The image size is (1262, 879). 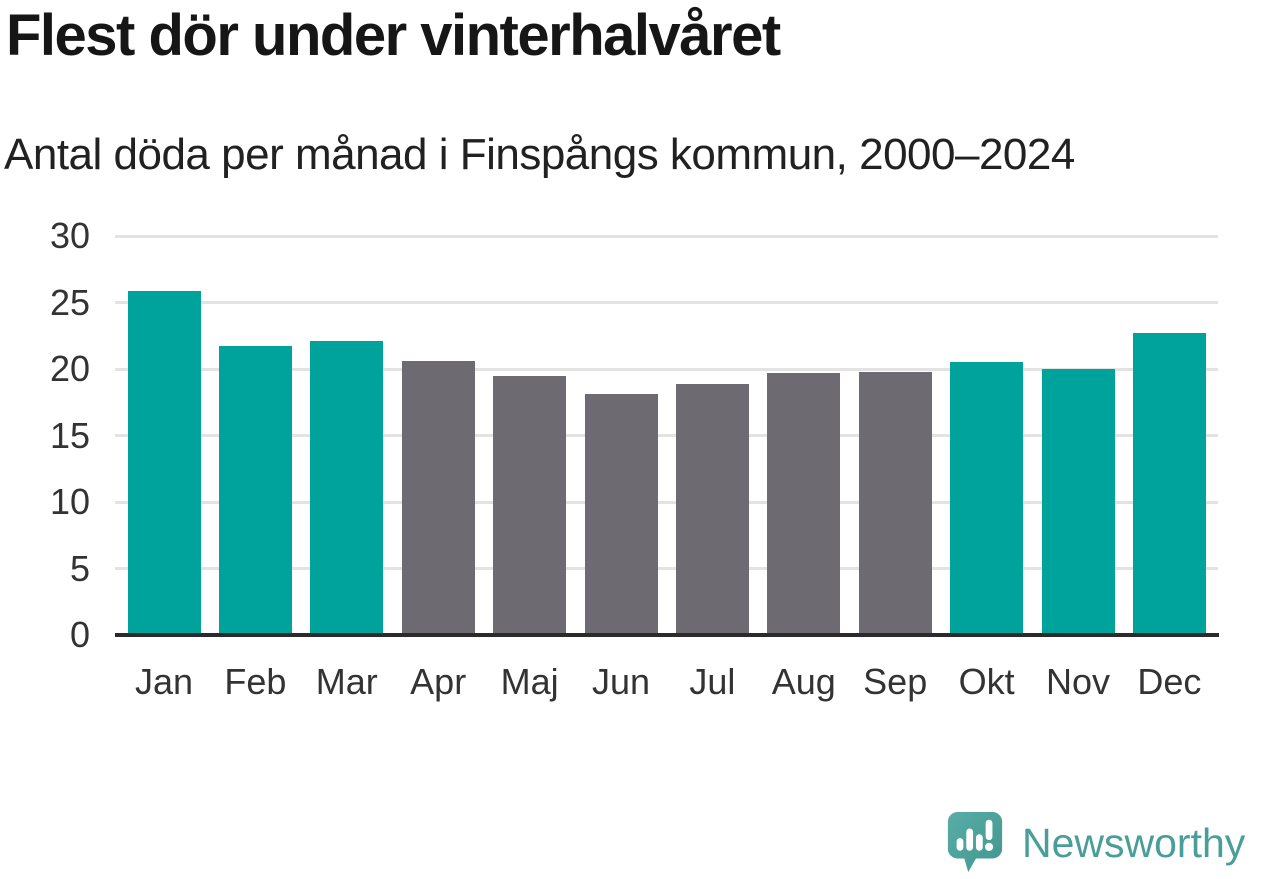 What do you see at coordinates (346, 681) in the screenshot?
I see `x-axis-label-mar: Mar` at bounding box center [346, 681].